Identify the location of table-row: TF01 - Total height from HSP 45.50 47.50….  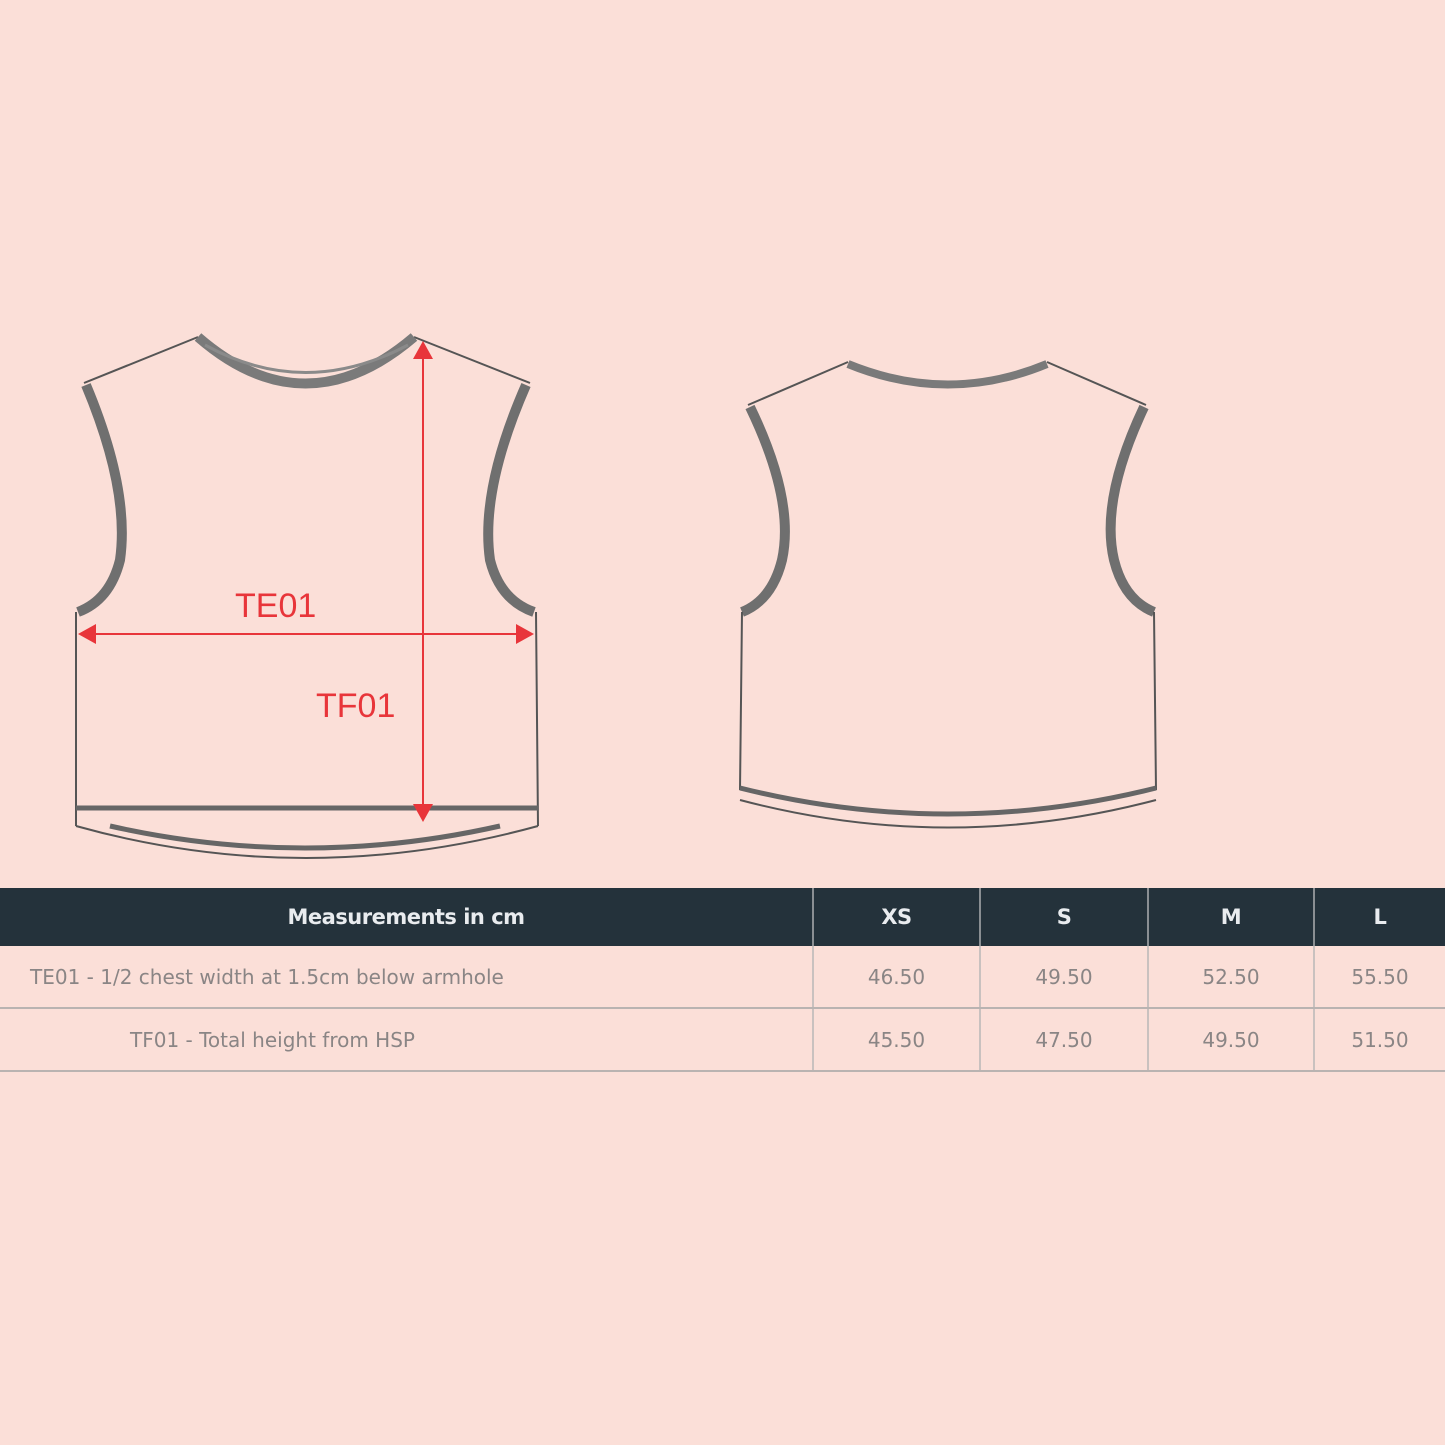
(722, 1040).